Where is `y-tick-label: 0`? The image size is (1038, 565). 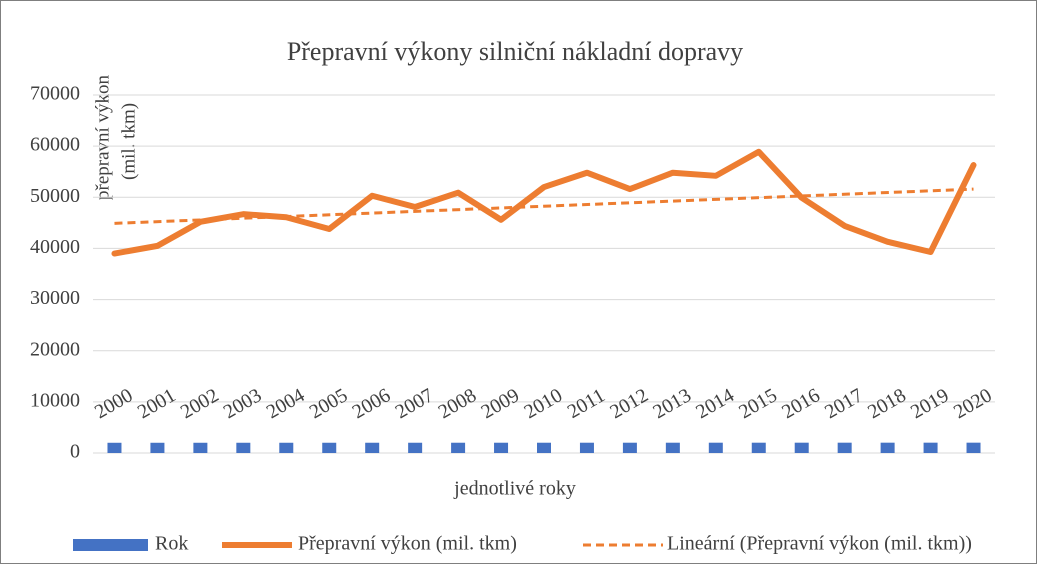
y-tick-label: 0 is located at coordinates (75, 452).